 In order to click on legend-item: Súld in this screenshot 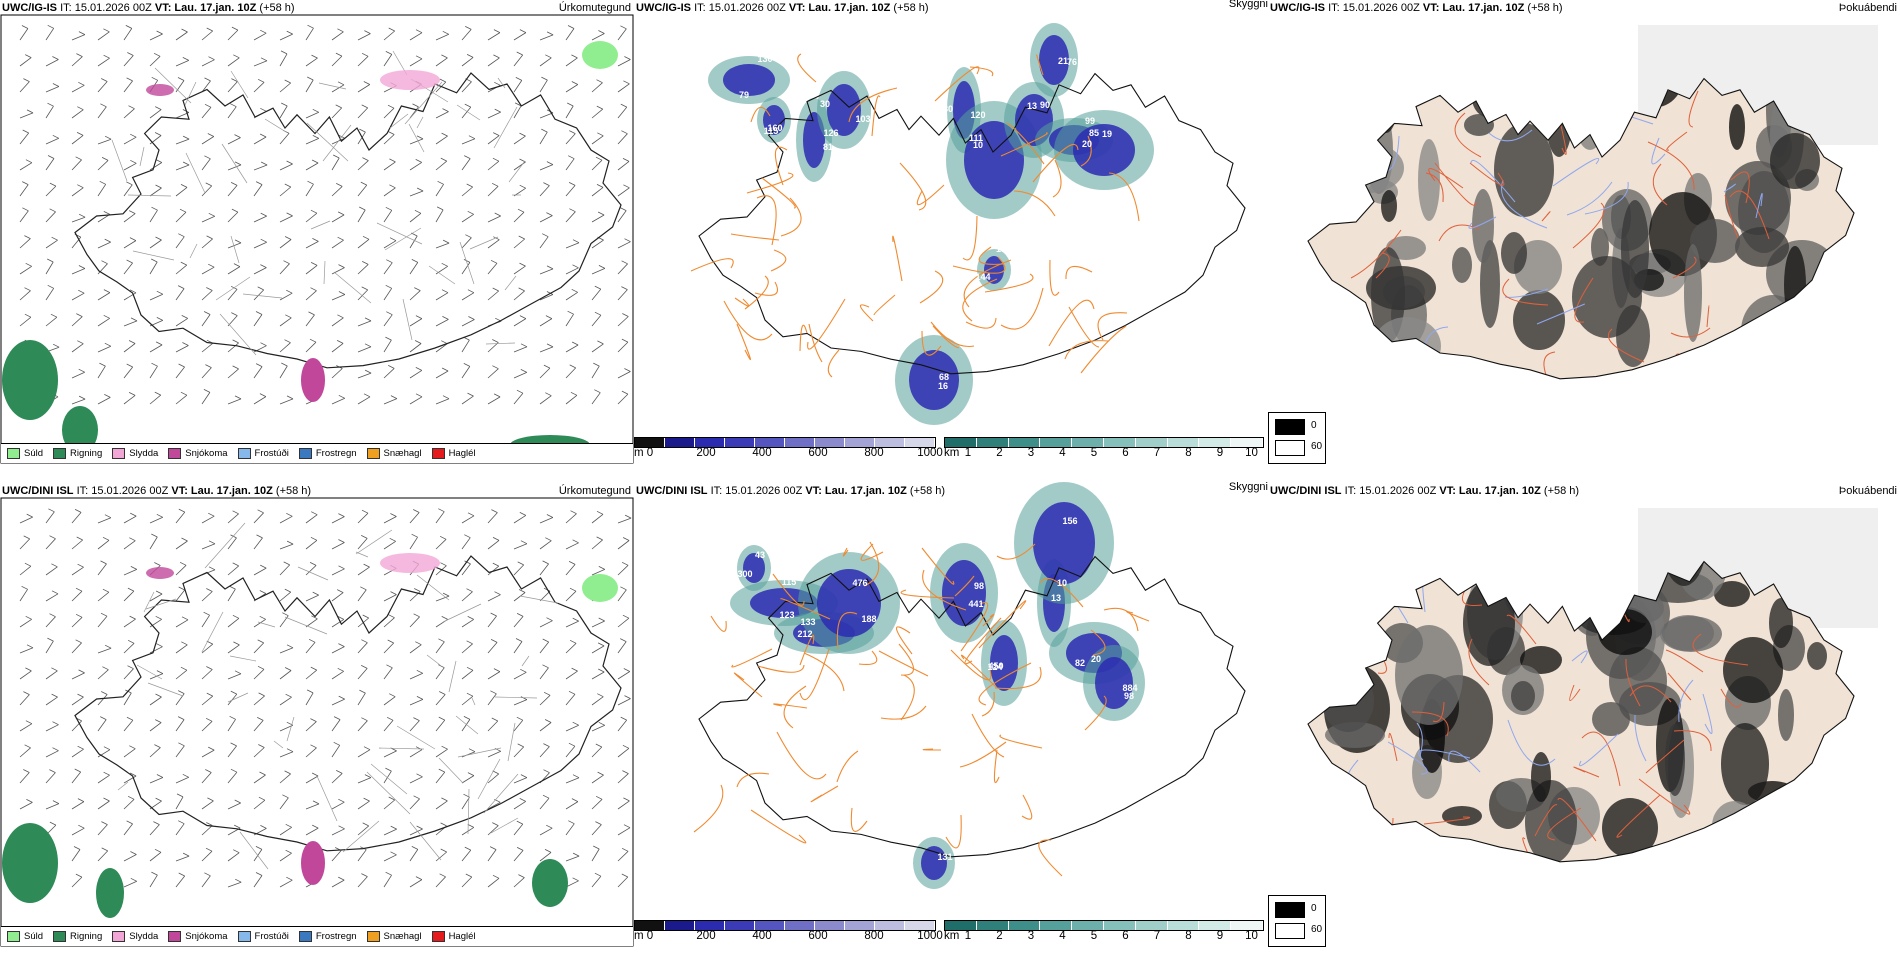, I will do `click(25, 936)`.